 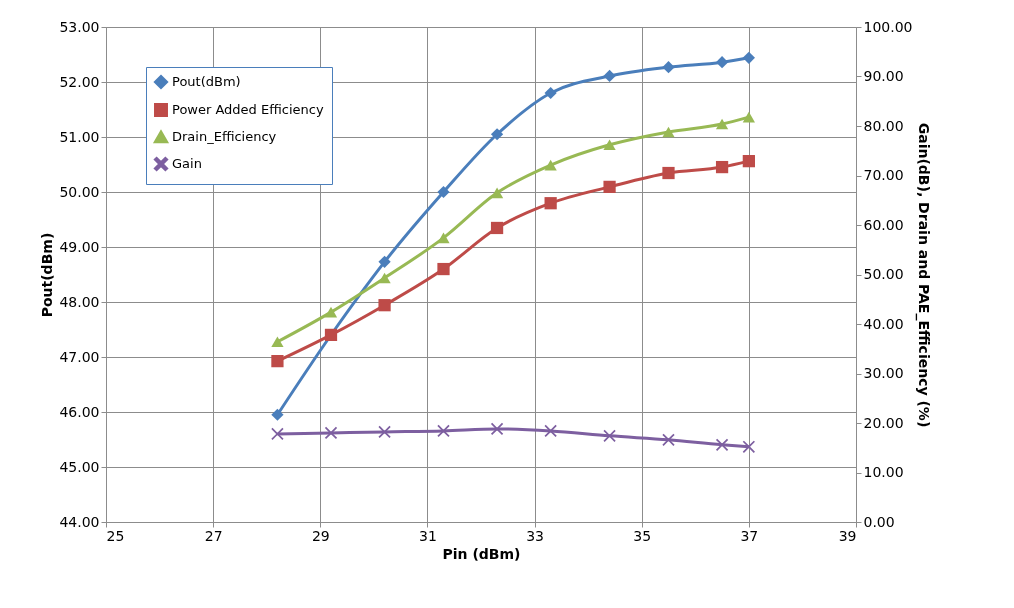 I want to click on legend-label: Power Added Efficiency, so click(x=248, y=109).